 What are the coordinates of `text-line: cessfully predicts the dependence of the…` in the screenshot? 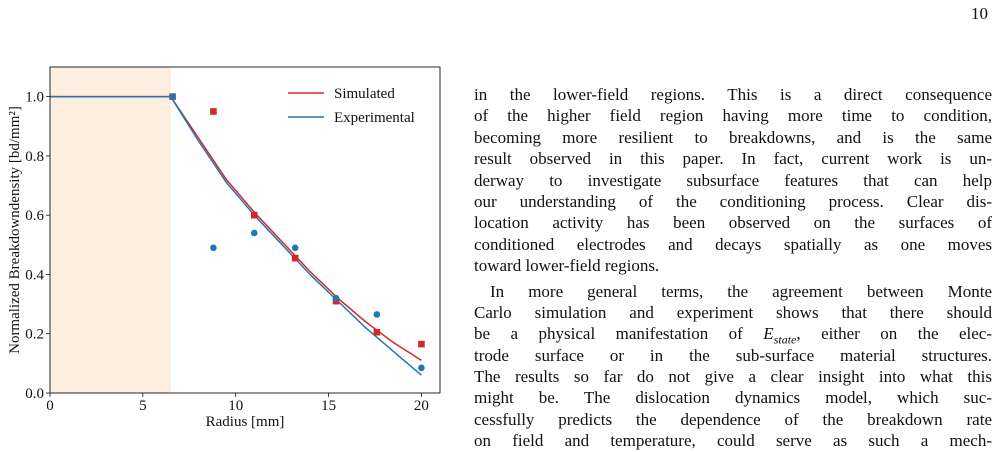 It's located at (733, 419).